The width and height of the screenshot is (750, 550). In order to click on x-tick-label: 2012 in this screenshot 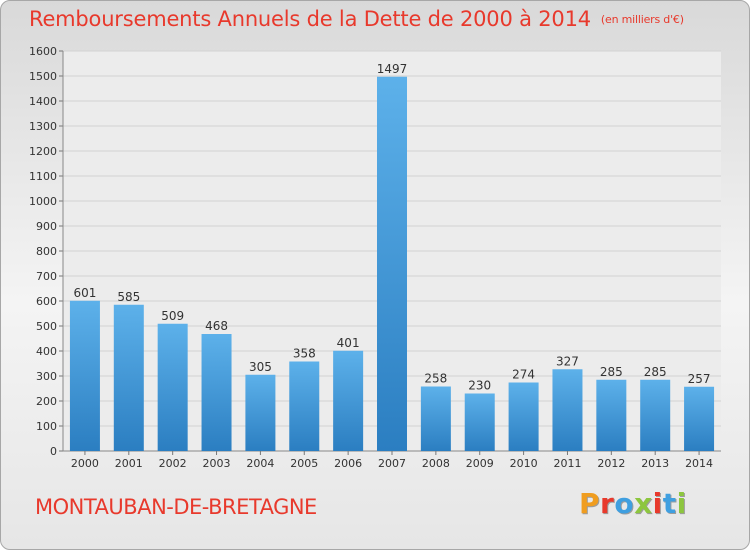, I will do `click(611, 463)`.